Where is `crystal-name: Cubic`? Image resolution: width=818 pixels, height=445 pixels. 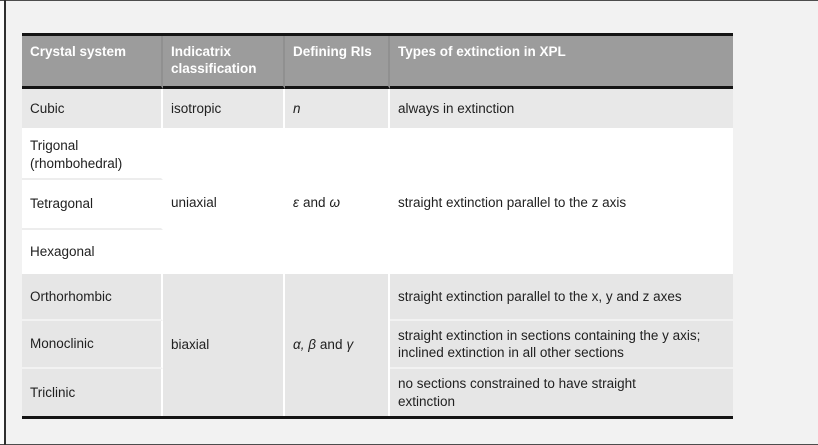 crystal-name: Cubic is located at coordinates (47, 108).